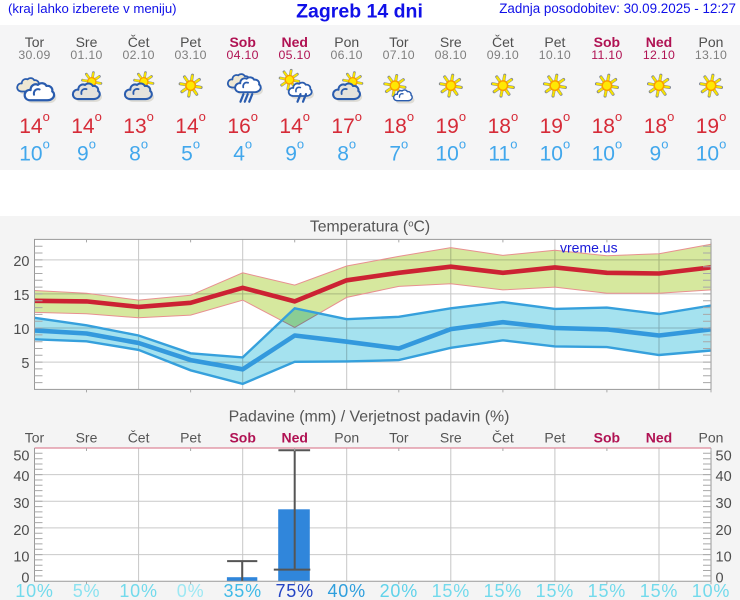 This screenshot has width=740, height=600. Describe the element at coordinates (34, 55) in the screenshot. I see `svg-text: 30.09` at that location.